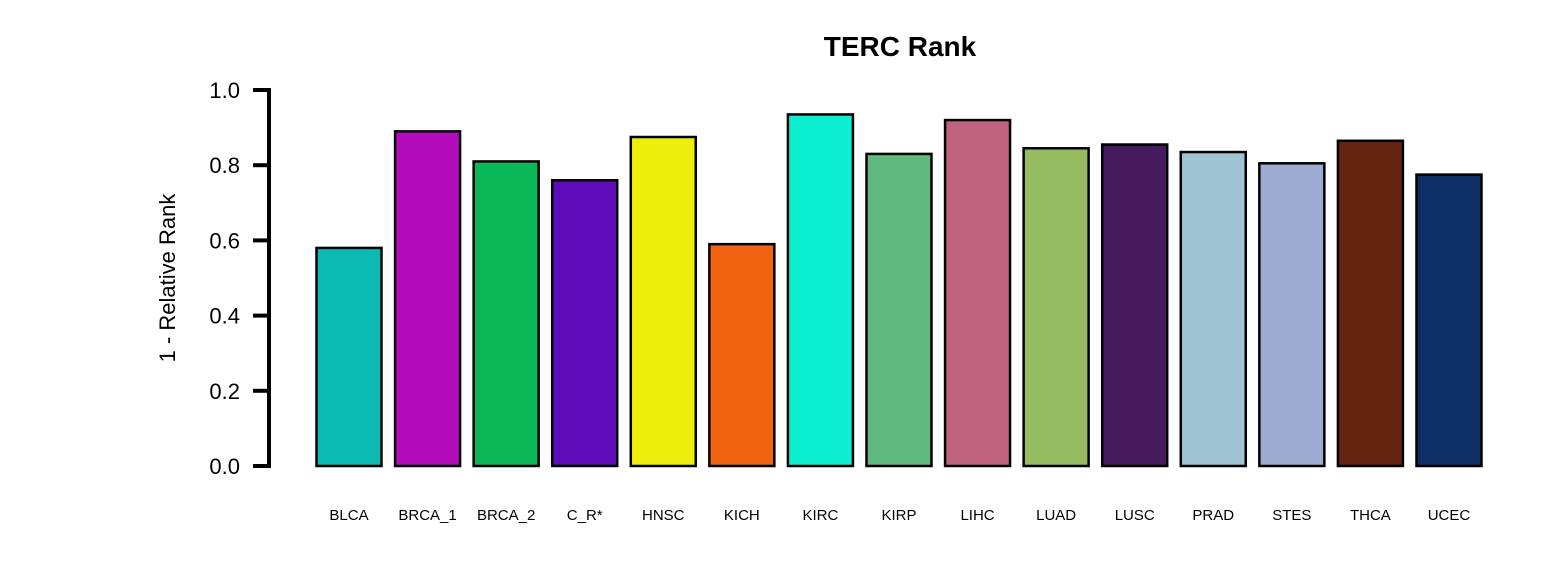 Image resolution: width=1560 pixels, height=586 pixels. What do you see at coordinates (1449, 515) in the screenshot?
I see `x-tick-label: UCEC` at bounding box center [1449, 515].